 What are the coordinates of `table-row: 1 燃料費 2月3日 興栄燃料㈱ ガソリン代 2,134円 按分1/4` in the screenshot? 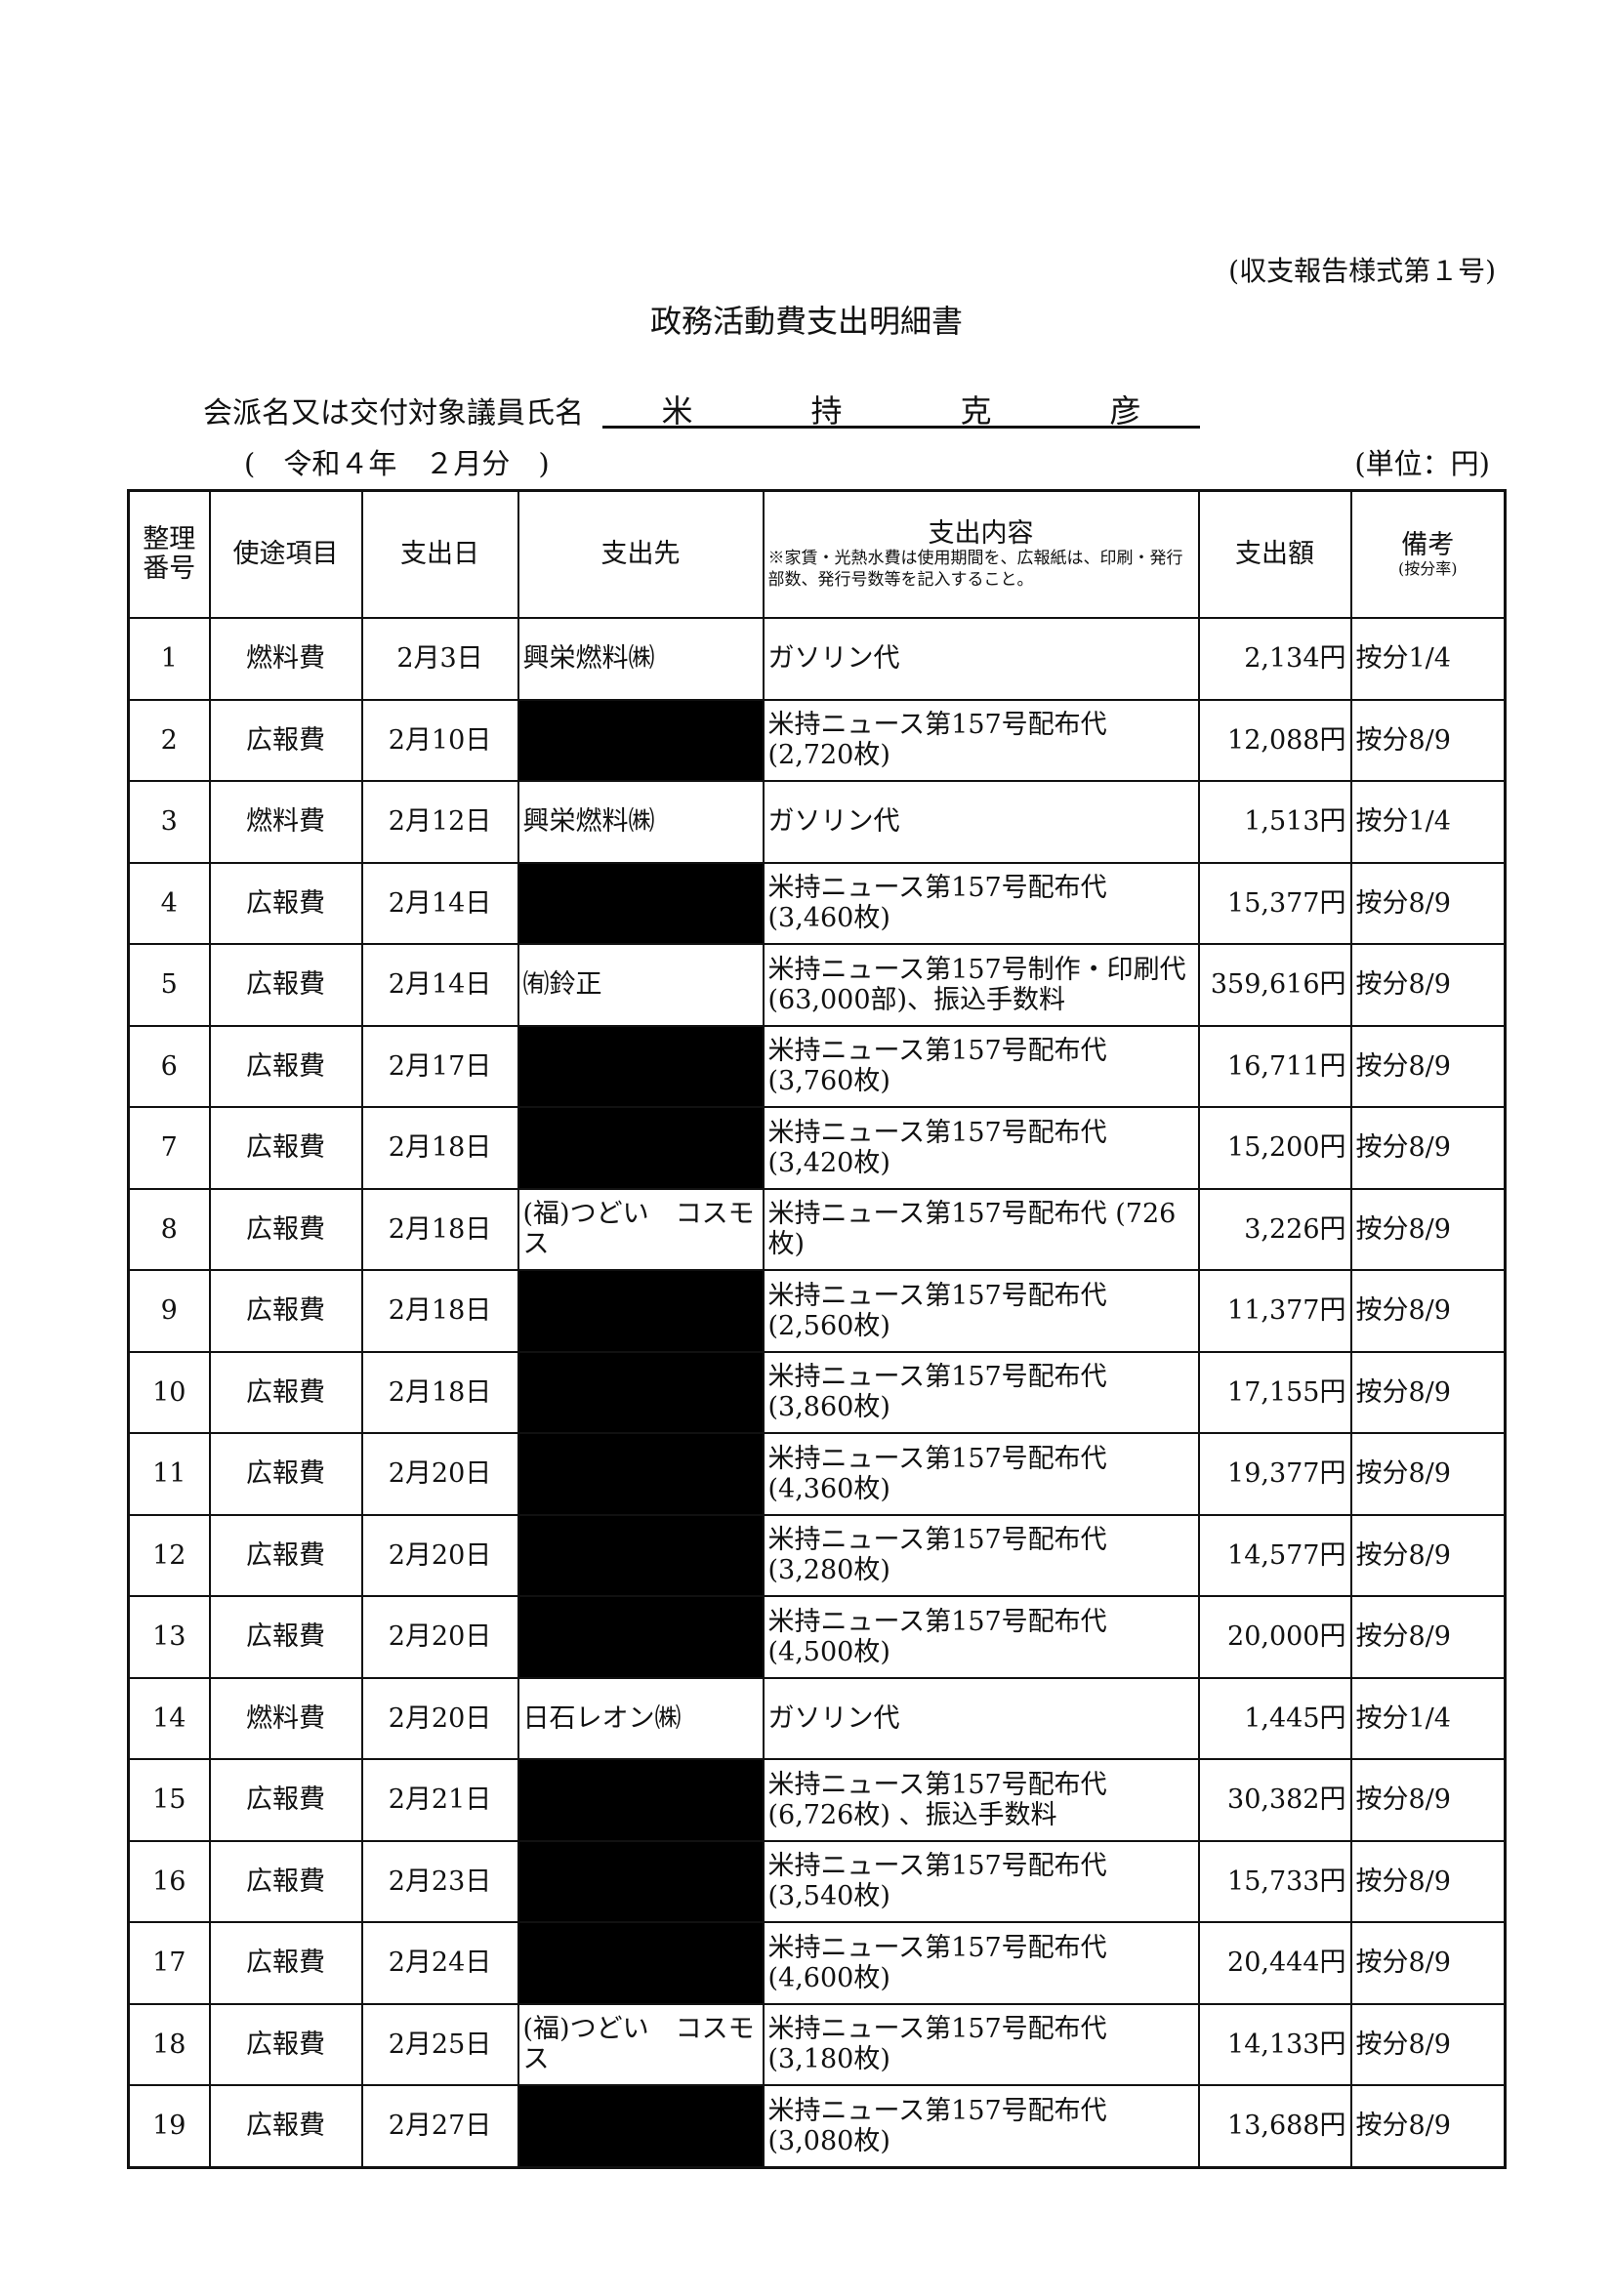 It's located at (817, 659).